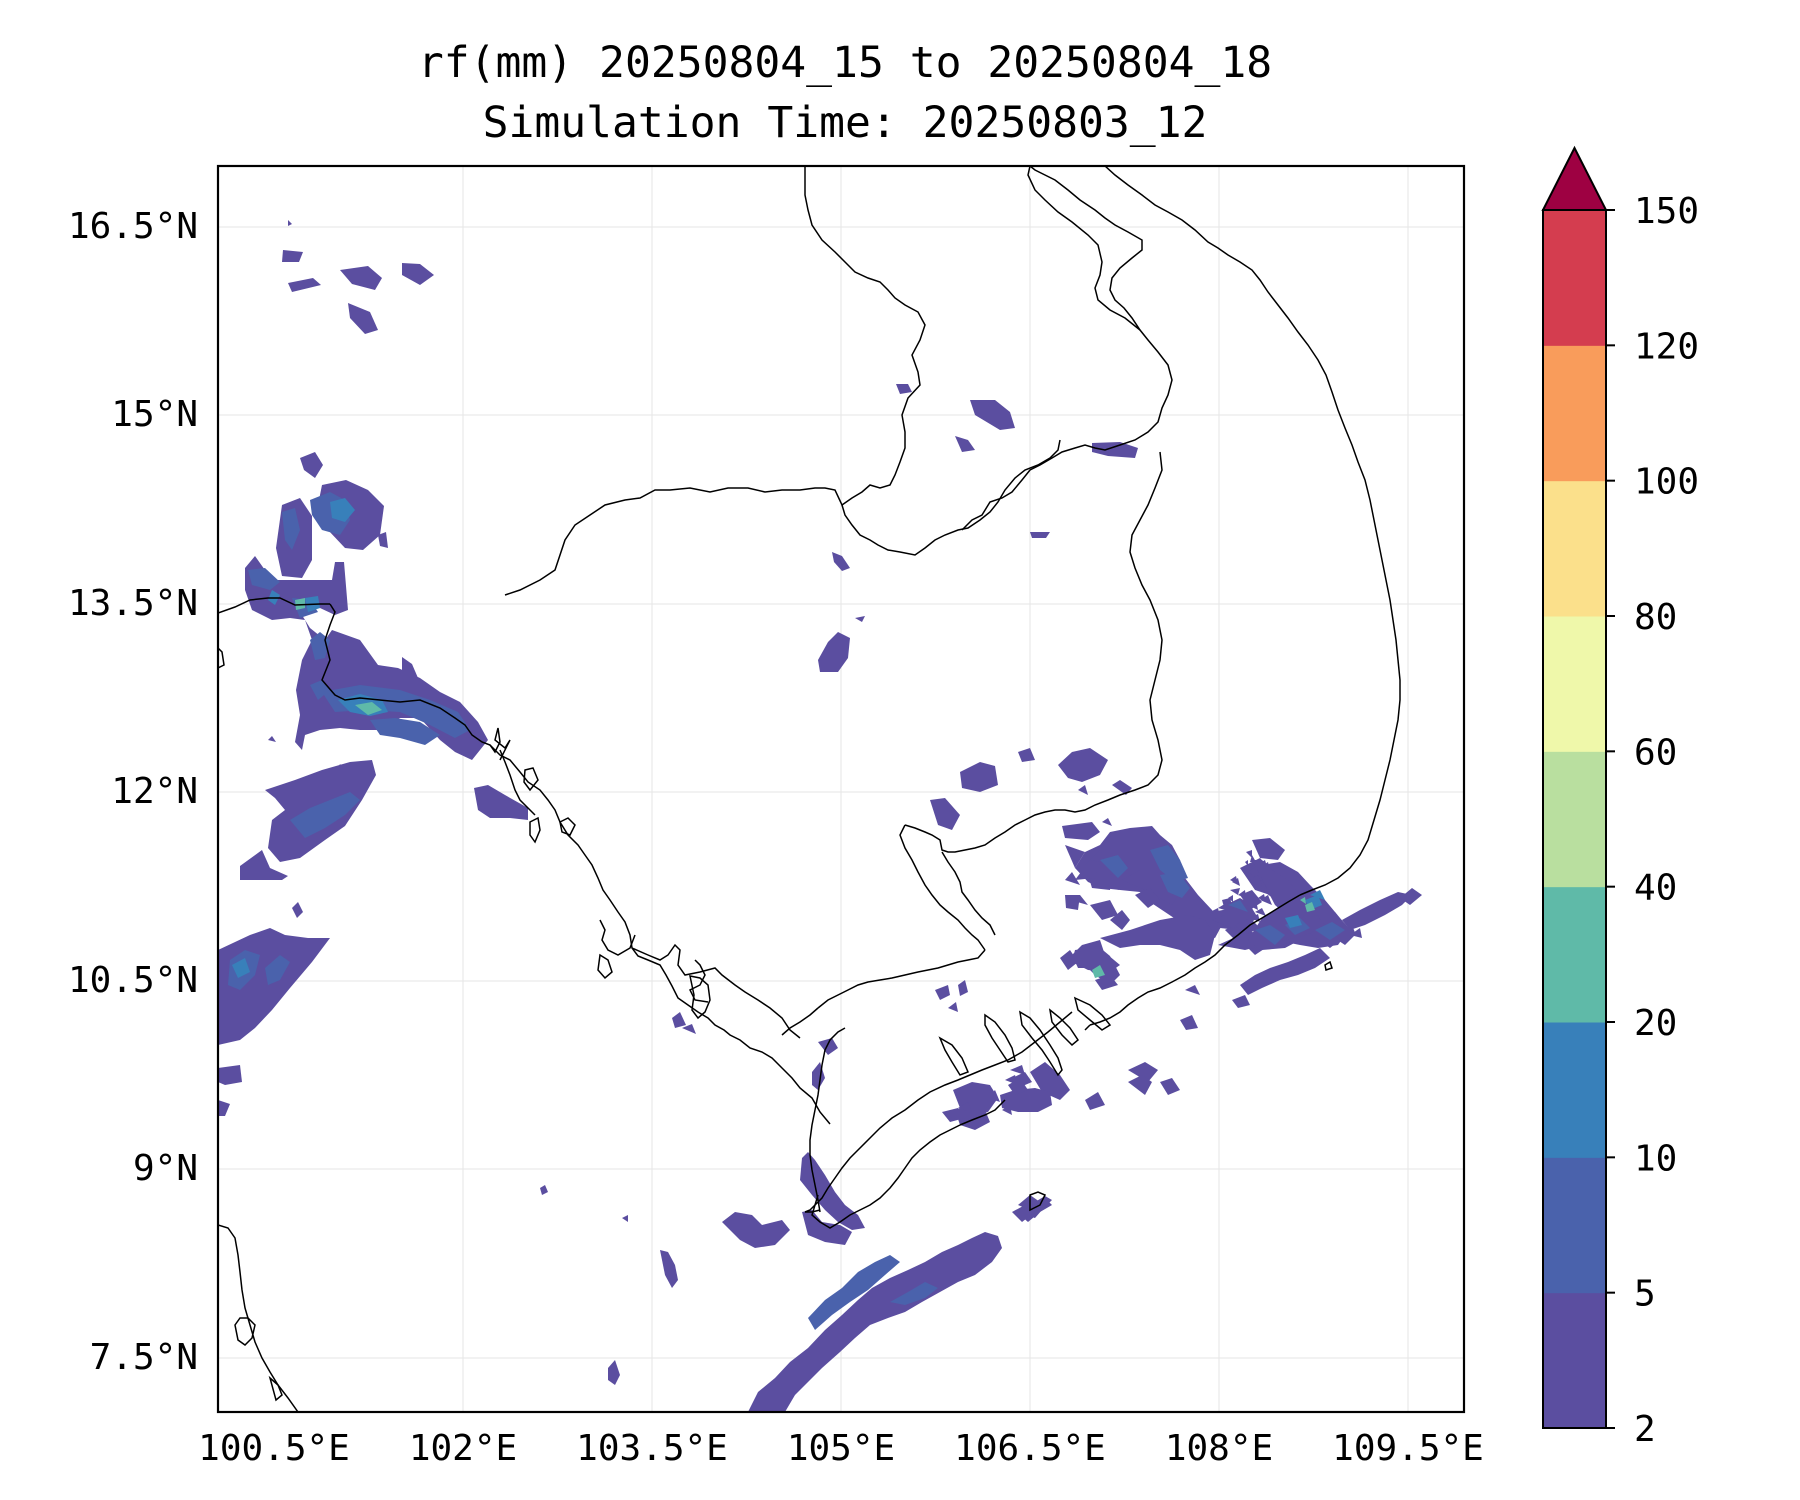  I want to click on map-title-line-2: Simulation Time: 20250803_12, so click(845, 123).